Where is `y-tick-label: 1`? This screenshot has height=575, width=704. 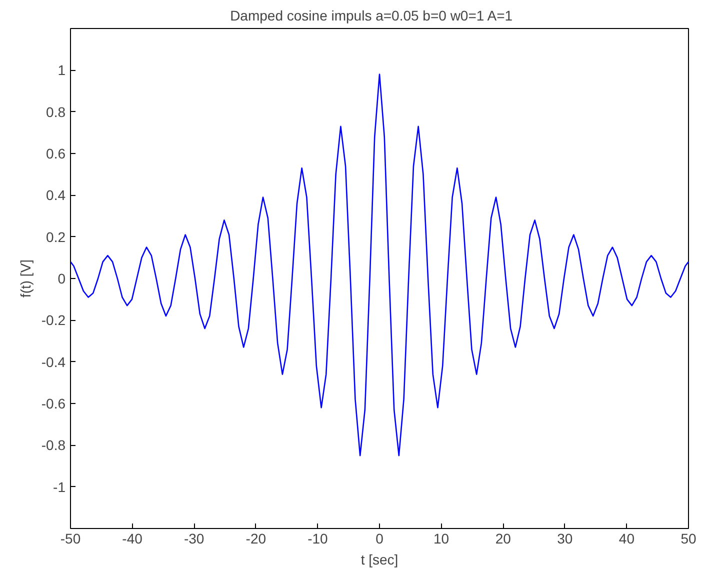
y-tick-label: 1 is located at coordinates (62, 70).